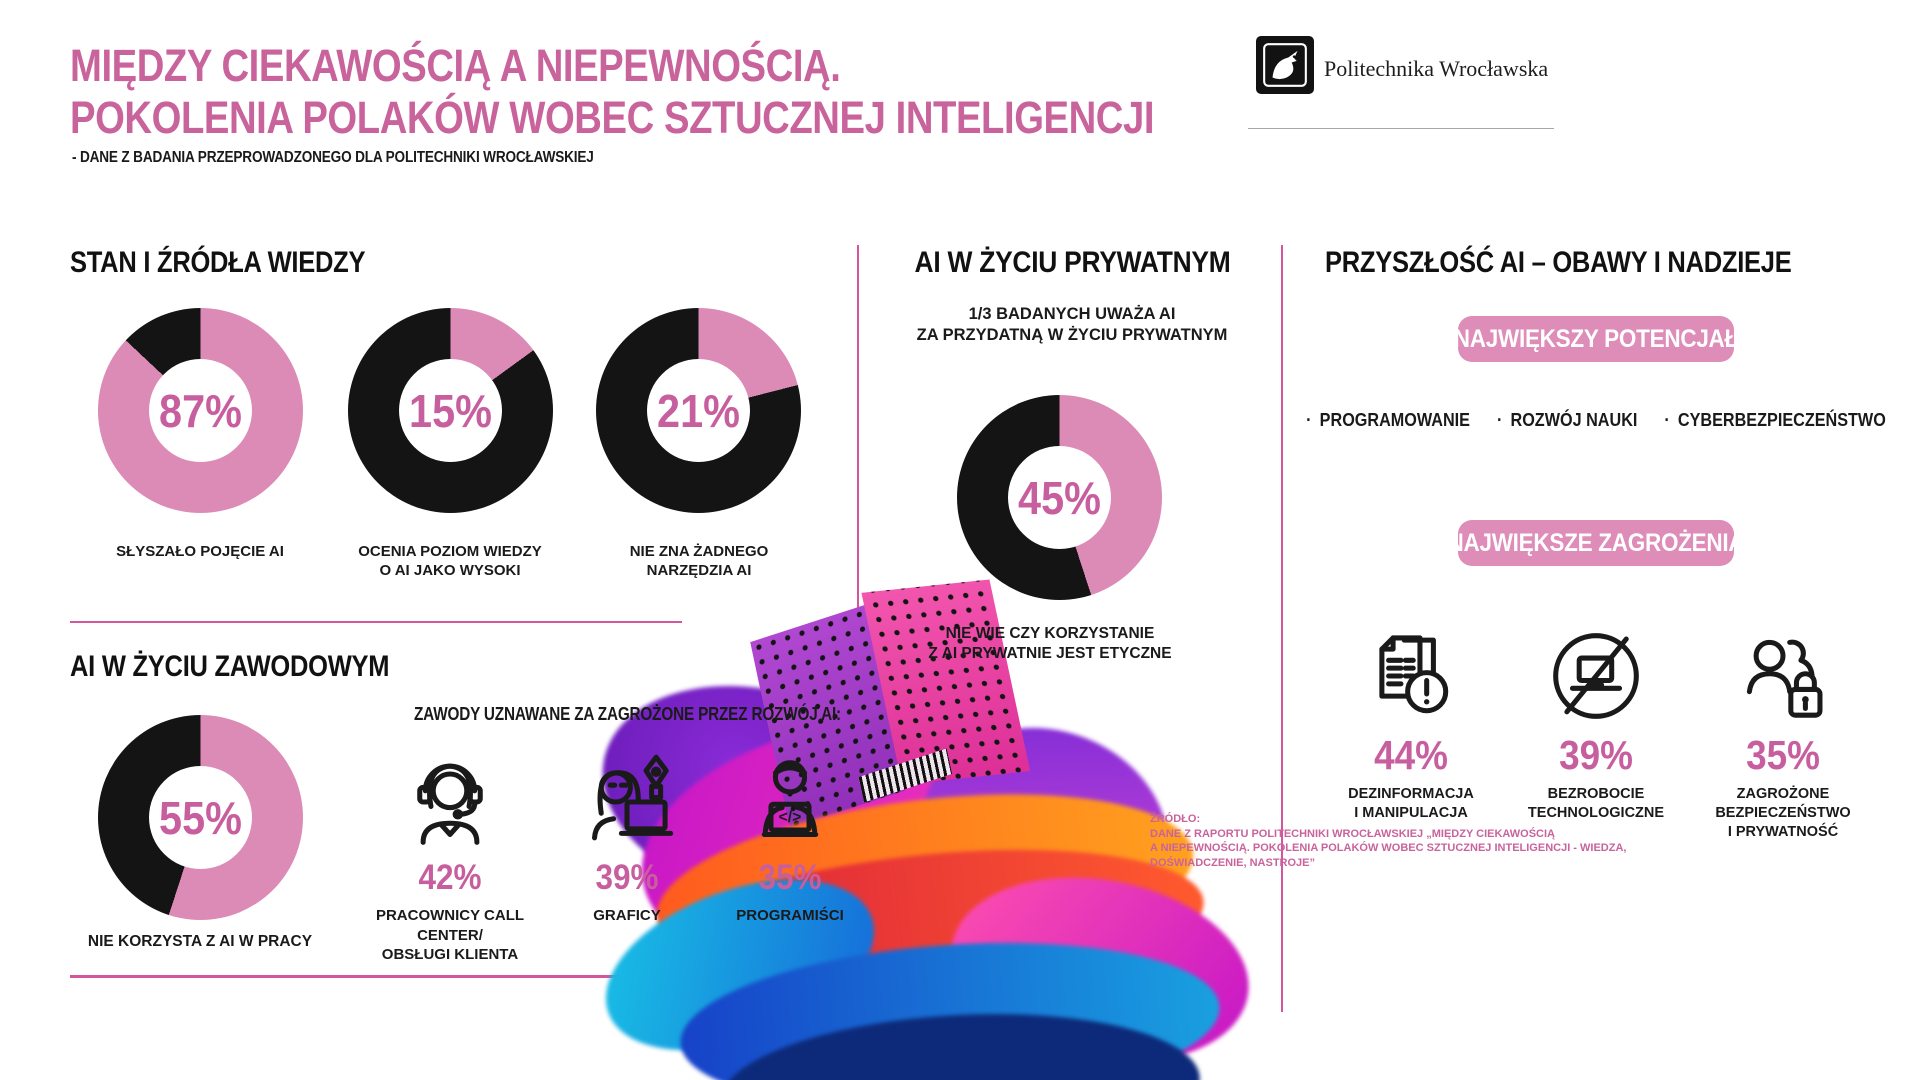  What do you see at coordinates (790, 915) in the screenshot?
I see `job-stat-label: PROGRAMIŚCI` at bounding box center [790, 915].